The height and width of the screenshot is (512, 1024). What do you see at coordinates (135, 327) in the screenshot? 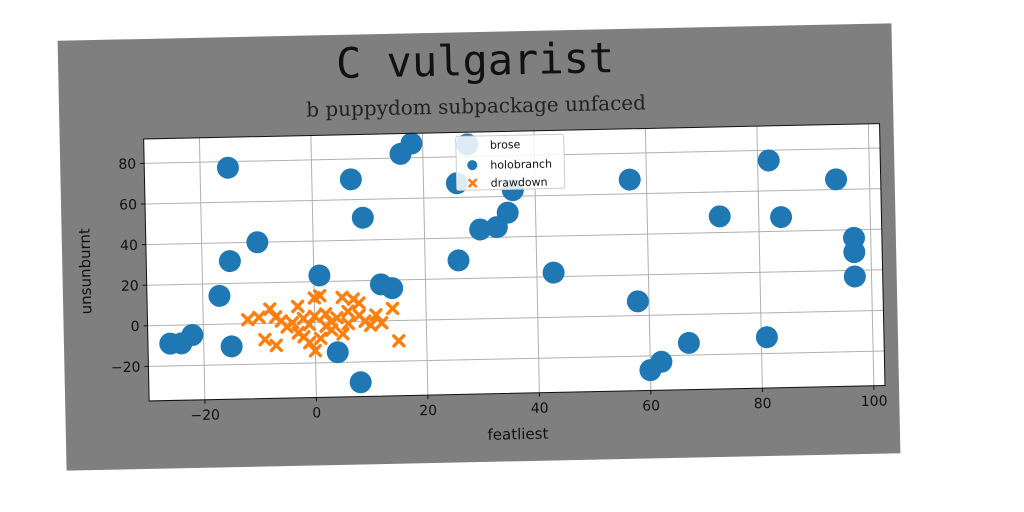
I see `y-tick-label: 0` at bounding box center [135, 327].